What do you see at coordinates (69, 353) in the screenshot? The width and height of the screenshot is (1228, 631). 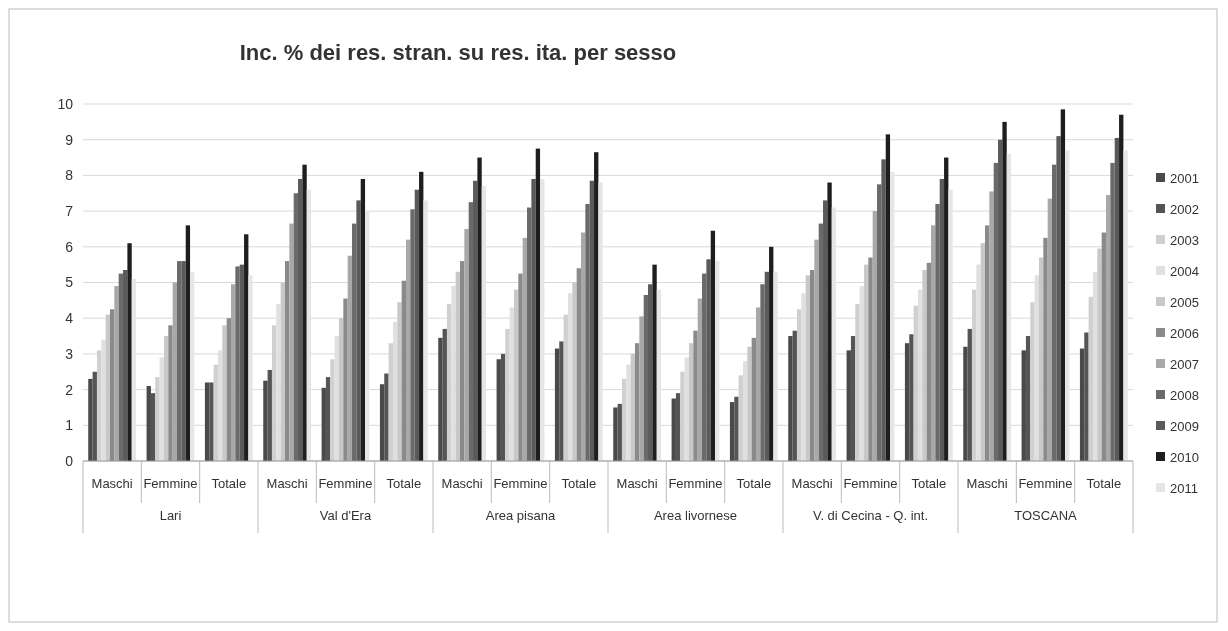 I see `y-tick-label: 3` at bounding box center [69, 353].